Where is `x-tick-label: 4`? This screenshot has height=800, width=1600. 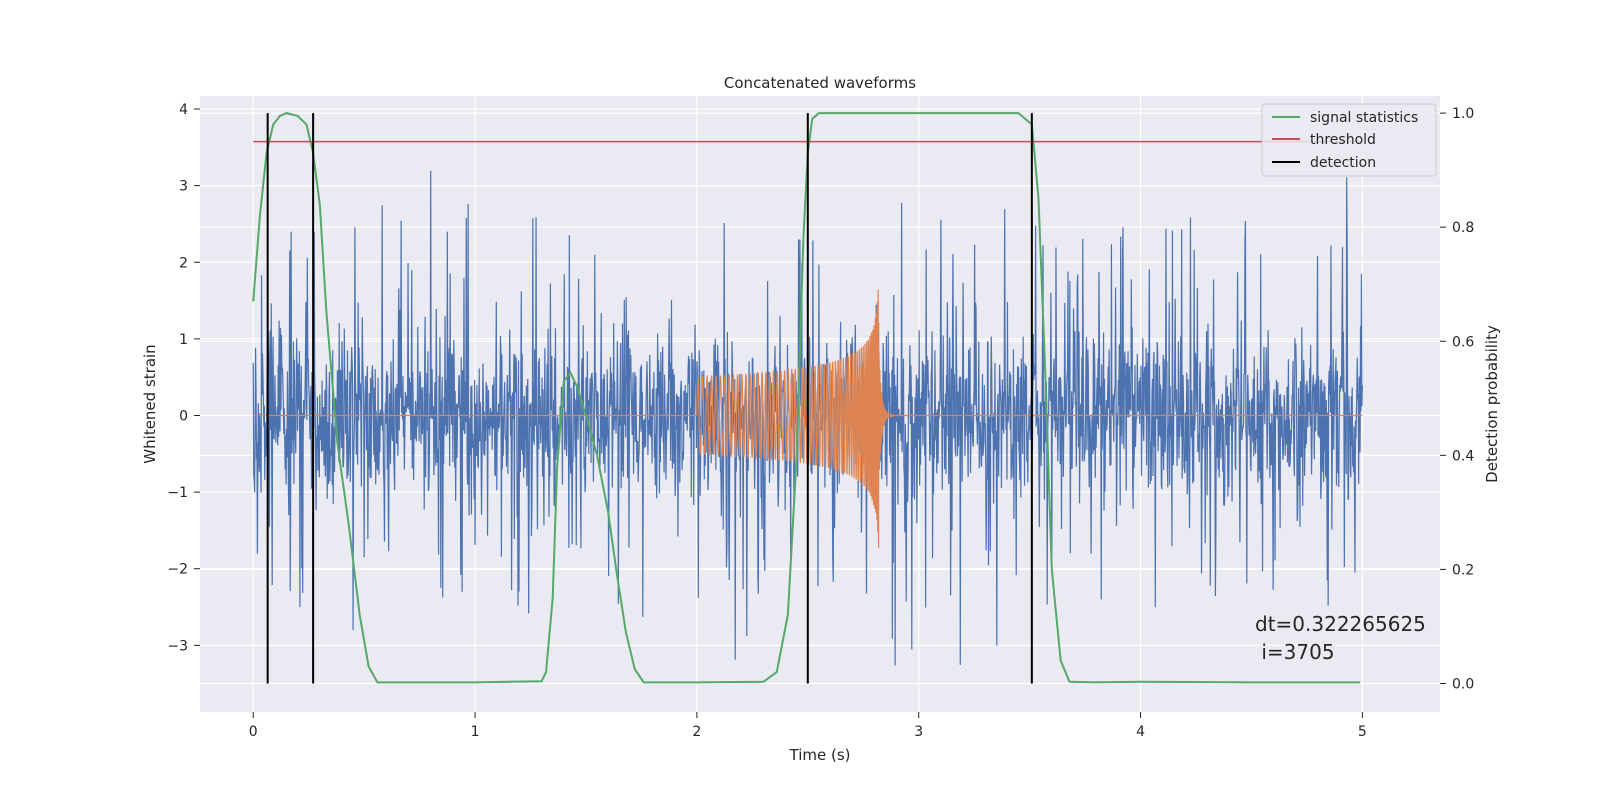 x-tick-label: 4 is located at coordinates (1140, 732).